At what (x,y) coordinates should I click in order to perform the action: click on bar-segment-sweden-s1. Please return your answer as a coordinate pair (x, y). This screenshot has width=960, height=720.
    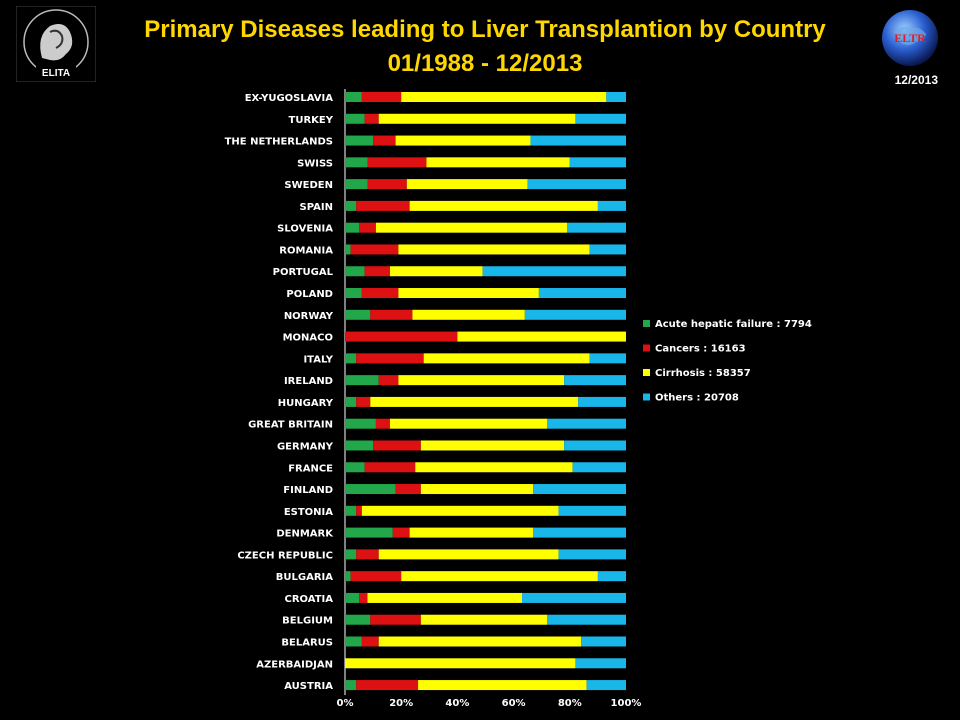
    Looking at the image, I should click on (387, 184).